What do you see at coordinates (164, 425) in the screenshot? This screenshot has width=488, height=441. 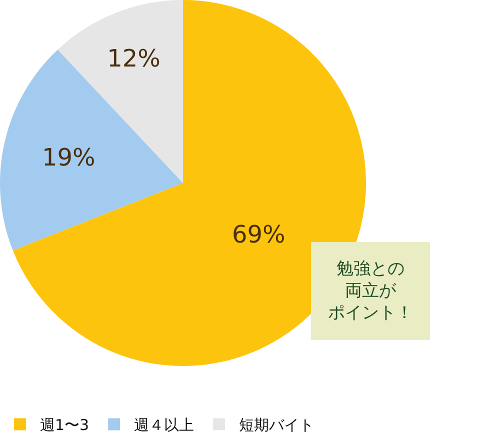 I see `legend-label: 週４以上` at bounding box center [164, 425].